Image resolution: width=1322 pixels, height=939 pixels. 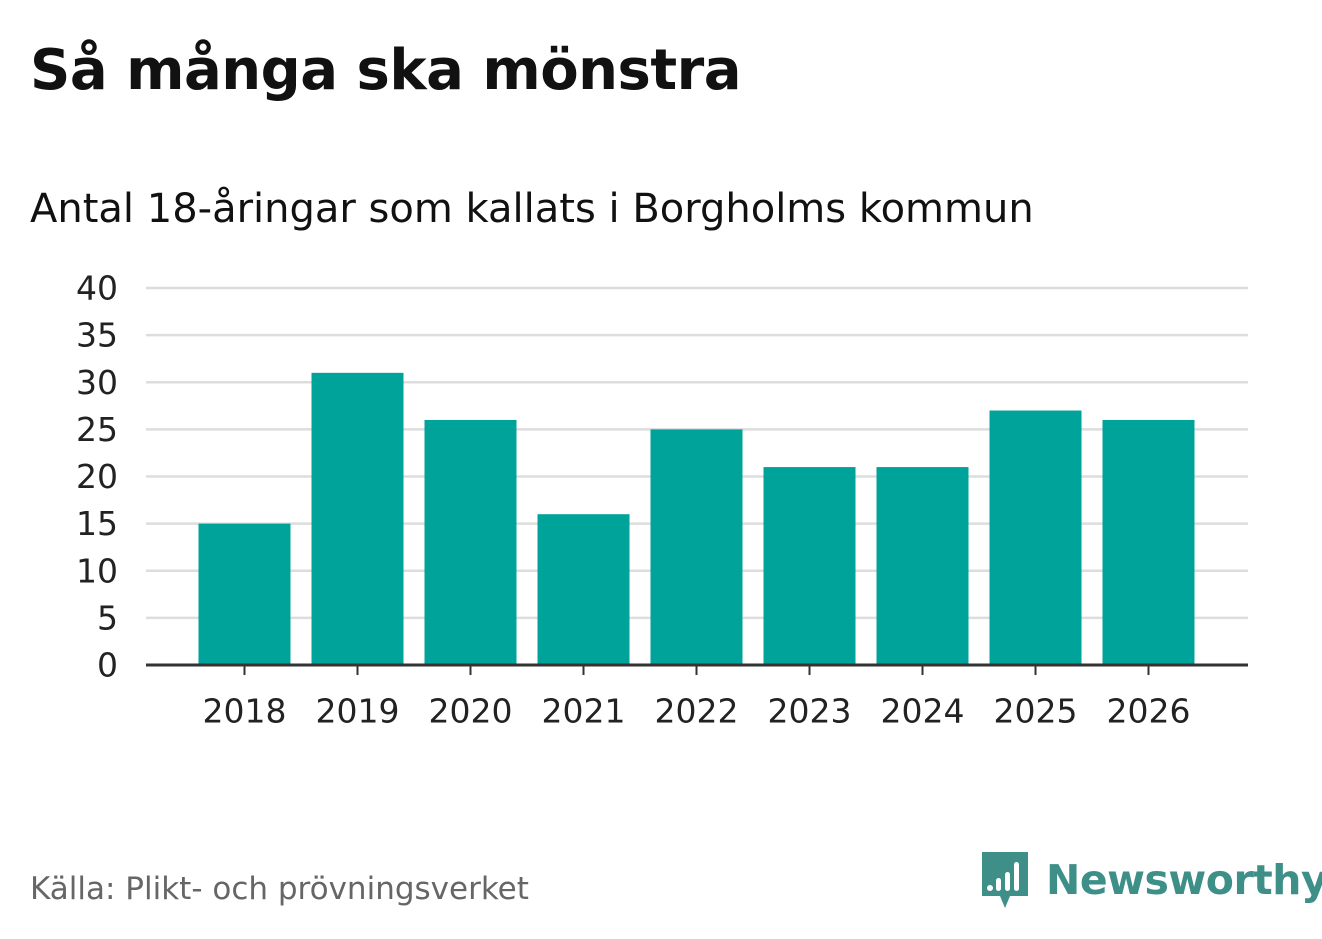 What do you see at coordinates (1149, 711) in the screenshot?
I see `x-tick-label: 2026` at bounding box center [1149, 711].